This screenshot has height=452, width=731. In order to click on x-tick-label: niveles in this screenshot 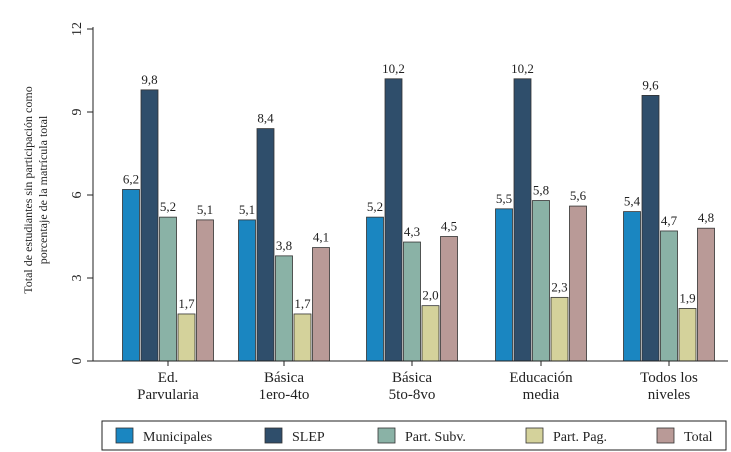, I will do `click(669, 395)`.